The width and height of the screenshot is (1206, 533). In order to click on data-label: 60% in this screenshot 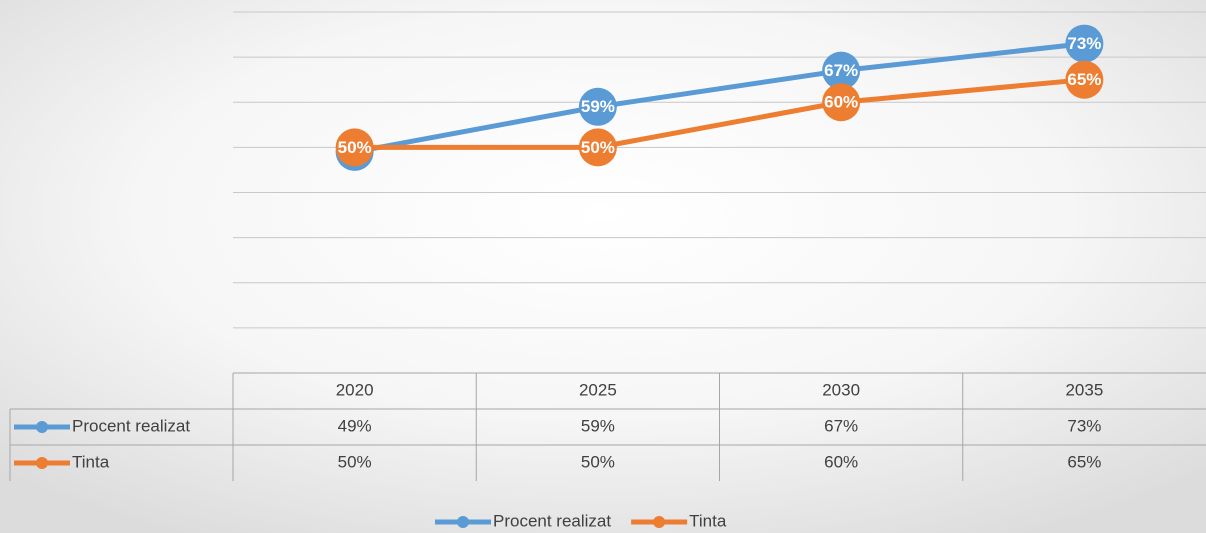, I will do `click(841, 102)`.